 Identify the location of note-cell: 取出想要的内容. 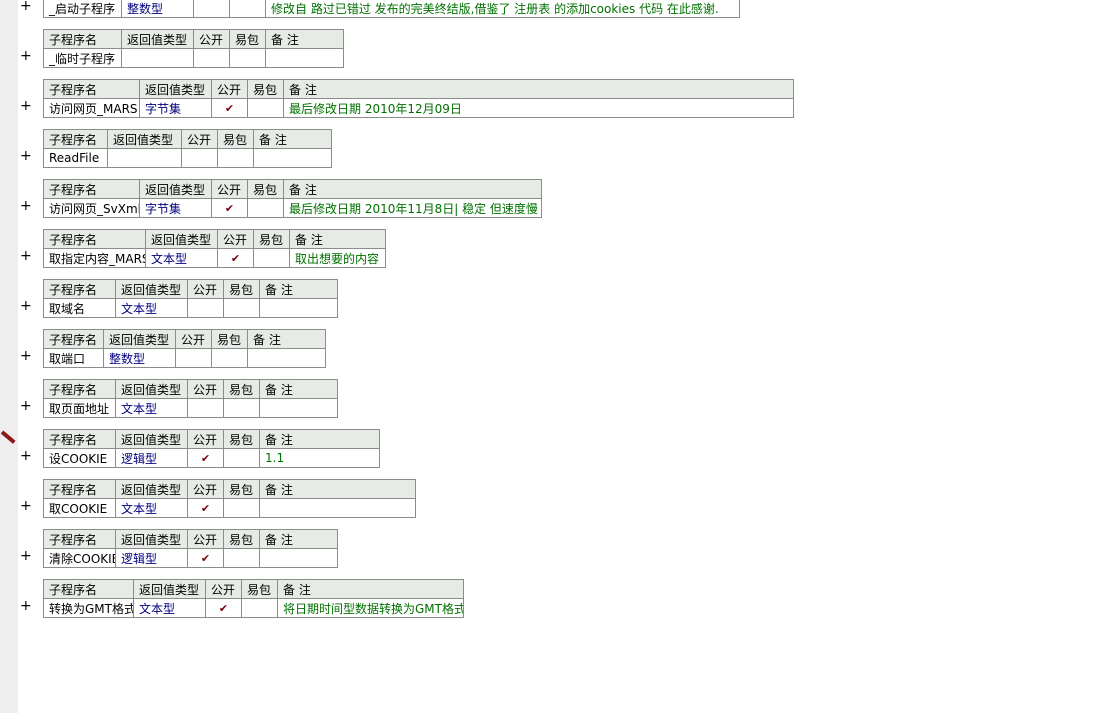
(337, 258).